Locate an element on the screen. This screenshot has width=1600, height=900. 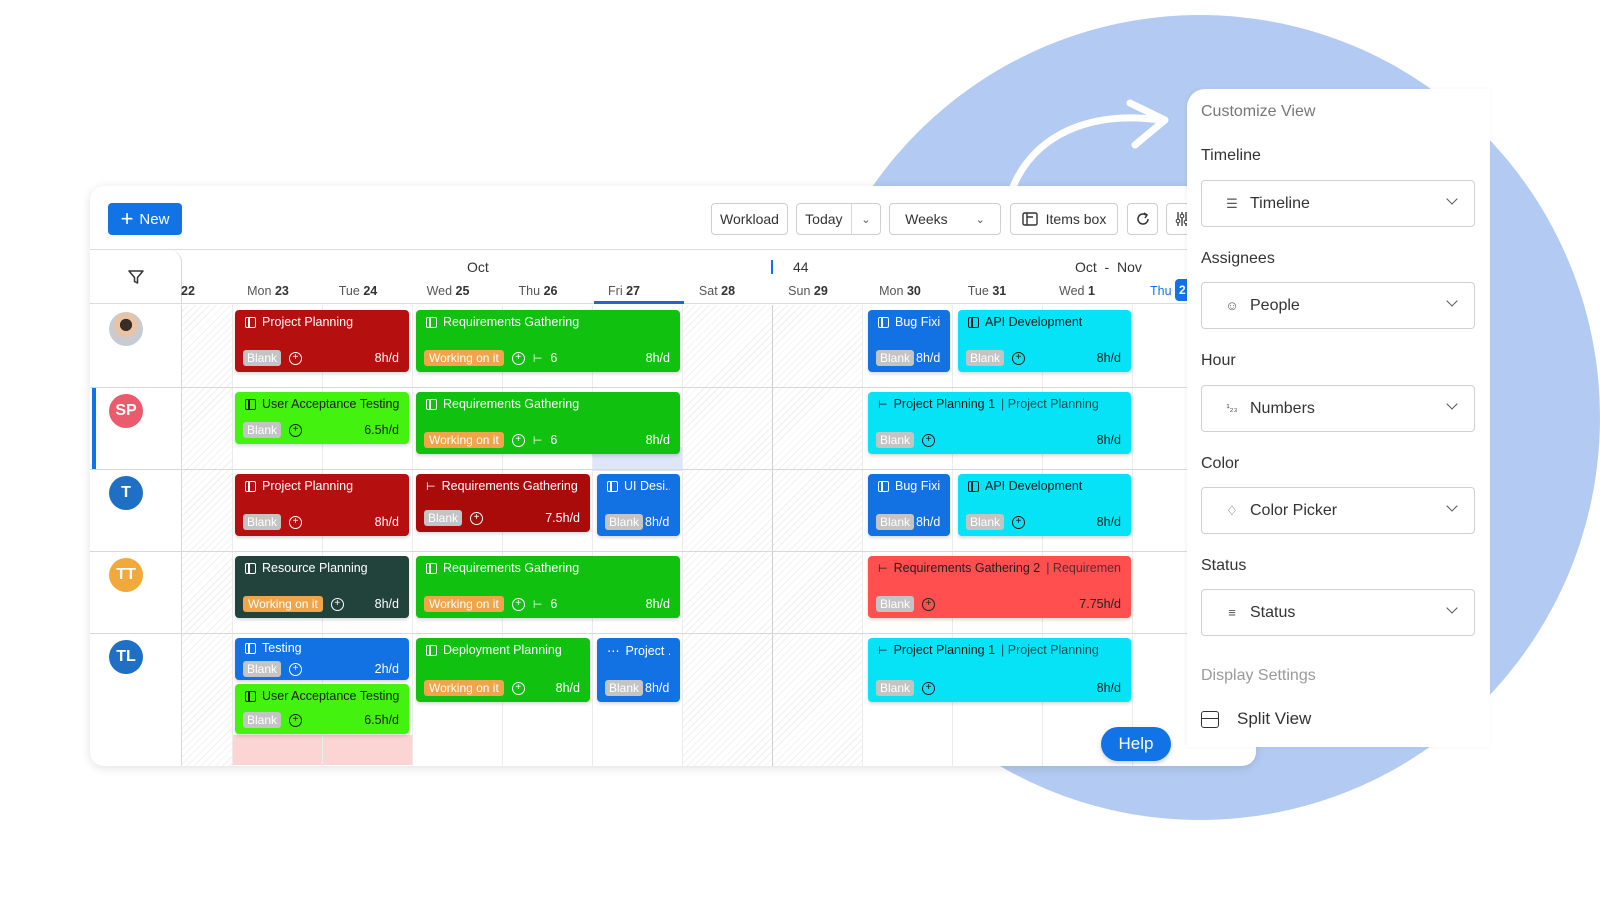
workload-button: Workload is located at coordinates (749, 219).